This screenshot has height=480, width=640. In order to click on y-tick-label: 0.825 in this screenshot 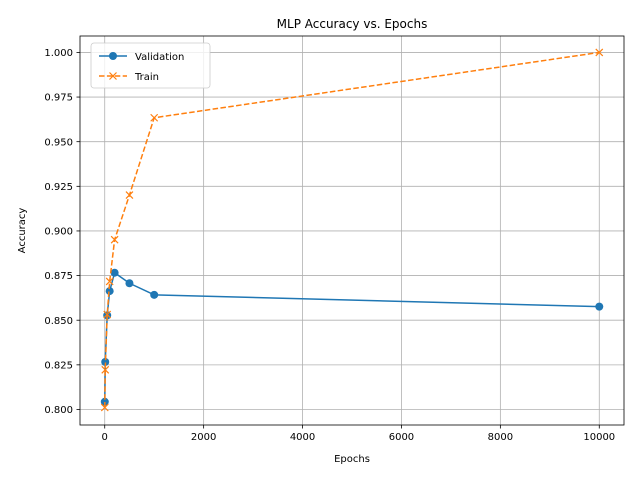, I will do `click(58, 365)`.